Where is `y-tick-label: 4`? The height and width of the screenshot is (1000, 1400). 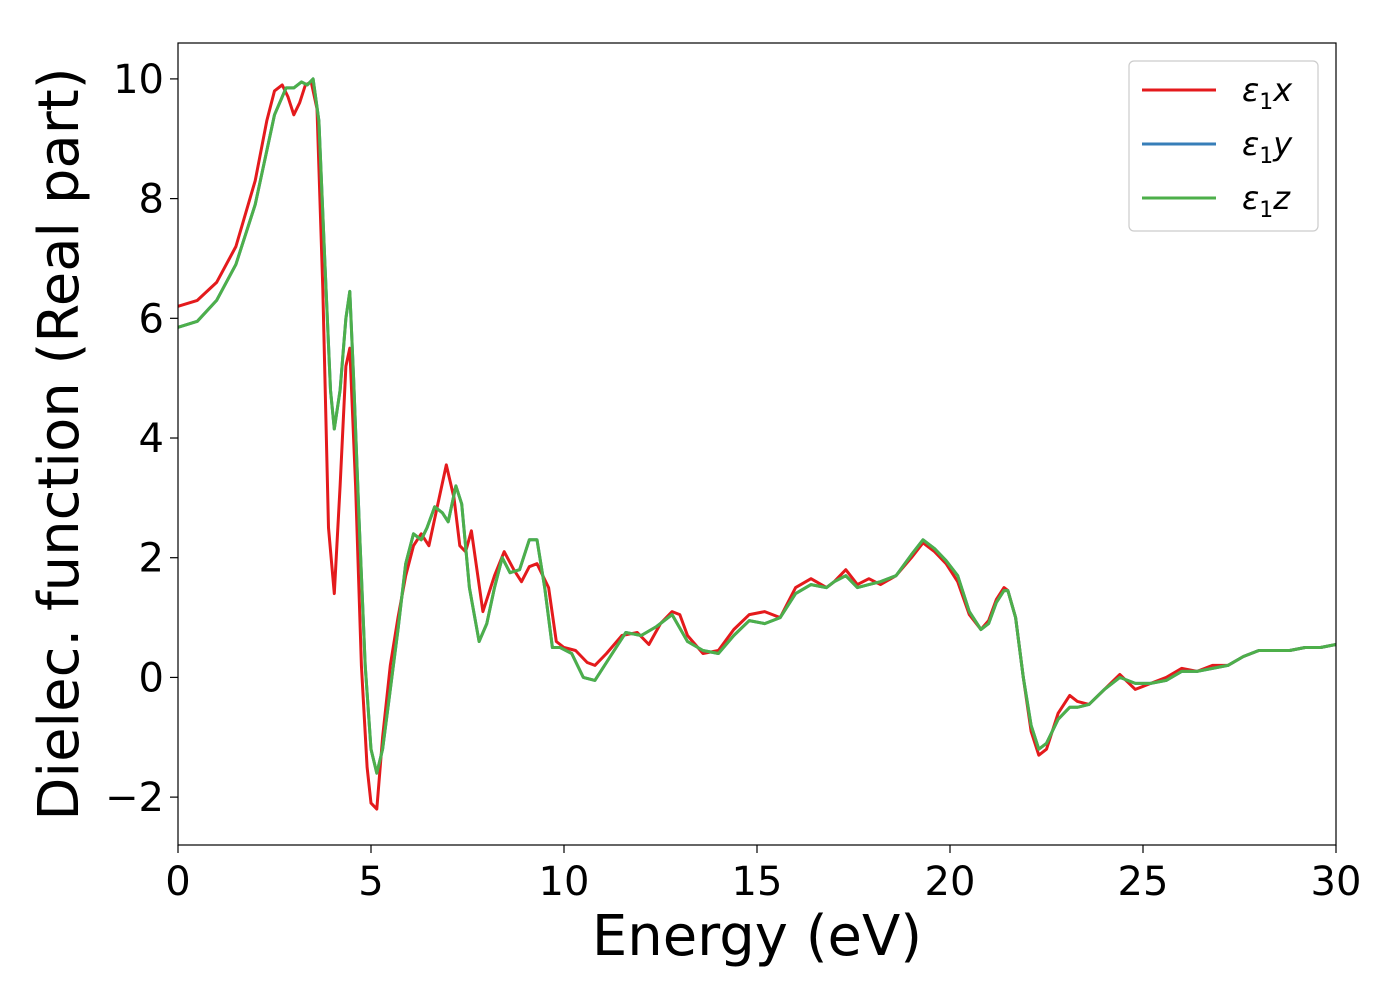 y-tick-label: 4 is located at coordinates (151, 439).